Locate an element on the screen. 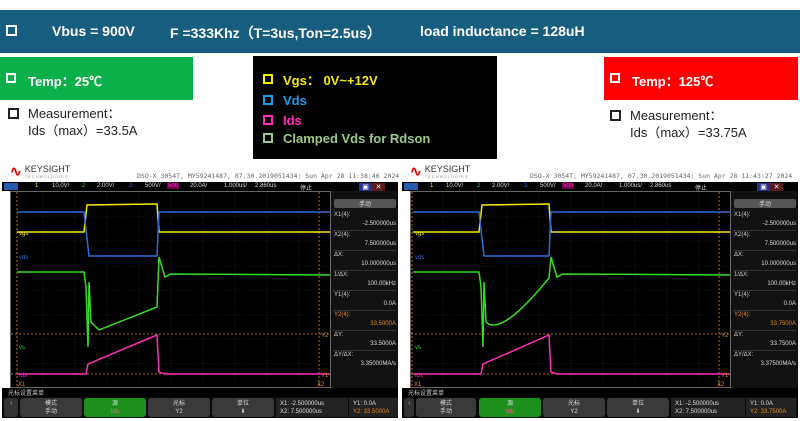  dydx-value: 3.35000MA/s is located at coordinates (378, 364).